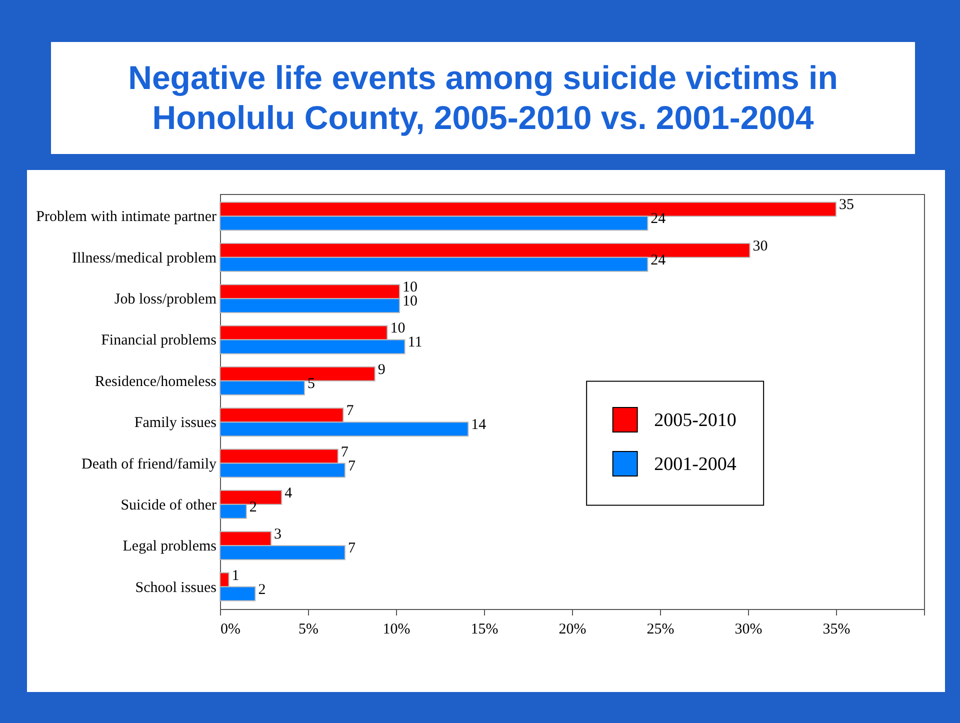  Describe the element at coordinates (278, 534) in the screenshot. I see `data-label: 3` at that location.